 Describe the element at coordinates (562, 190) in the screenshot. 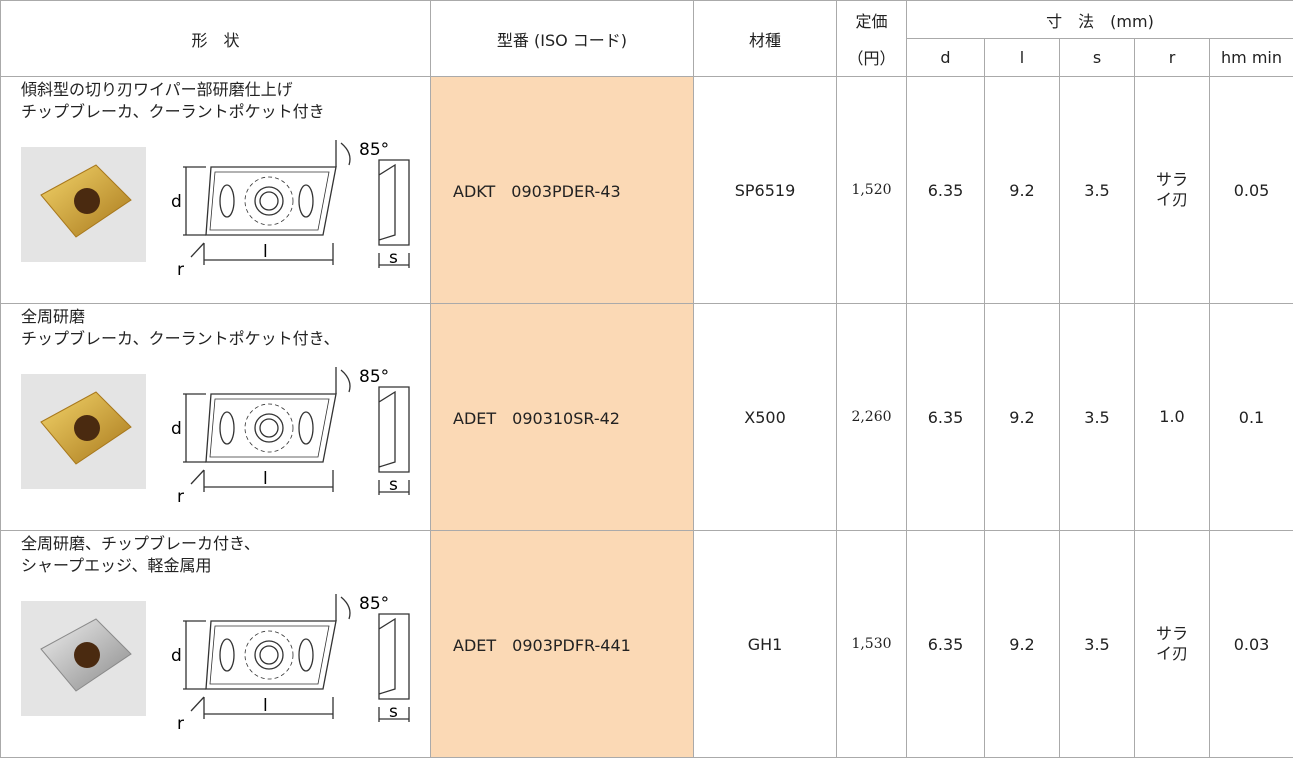

I see `code-cell: ADKT 0903PDER-43` at that location.